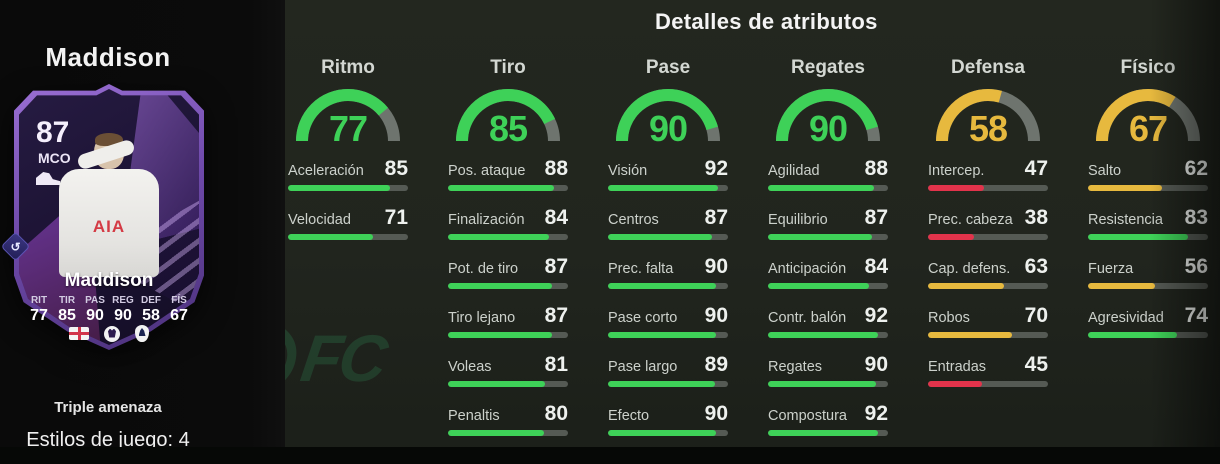 This screenshot has height=464, width=1220. What do you see at coordinates (123, 315) in the screenshot?
I see `card-mini-stat-value: 90` at bounding box center [123, 315].